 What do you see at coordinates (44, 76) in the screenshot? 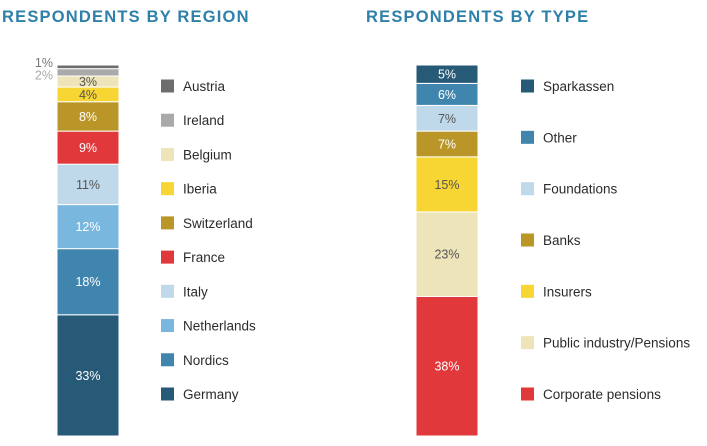
I see `data-label-ireland: 2%` at bounding box center [44, 76].